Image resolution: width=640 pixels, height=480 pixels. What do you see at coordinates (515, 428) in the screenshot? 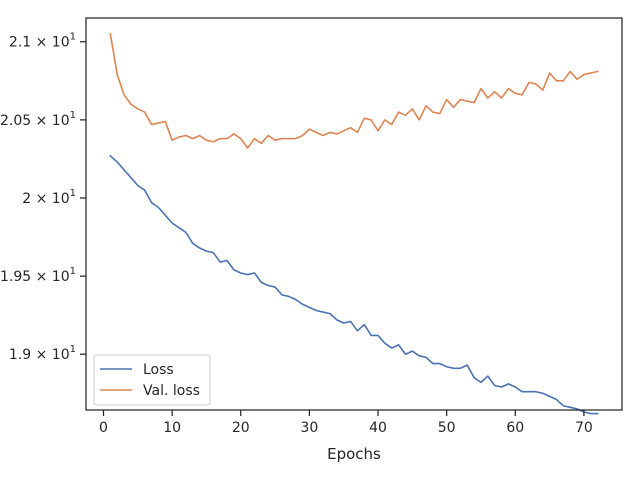
I see `x-tick-label: 60` at bounding box center [515, 428].